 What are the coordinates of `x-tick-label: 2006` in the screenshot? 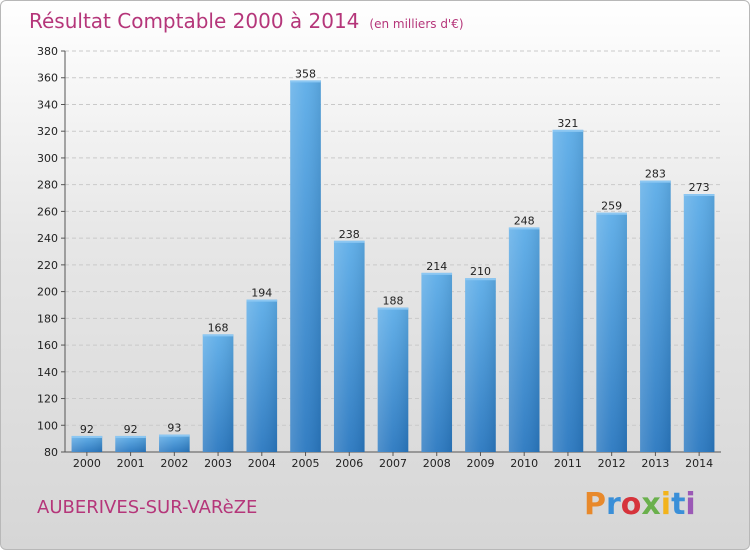 It's located at (349, 463).